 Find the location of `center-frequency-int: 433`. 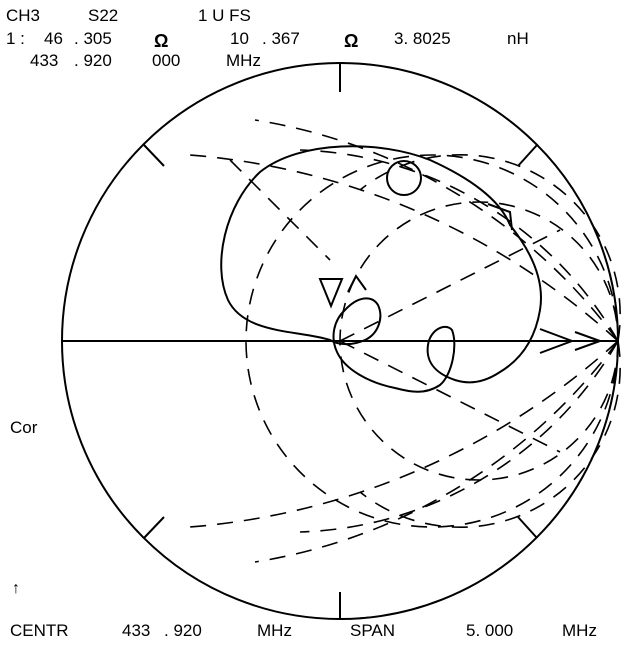

center-frequency-int: 433 is located at coordinates (136, 630).